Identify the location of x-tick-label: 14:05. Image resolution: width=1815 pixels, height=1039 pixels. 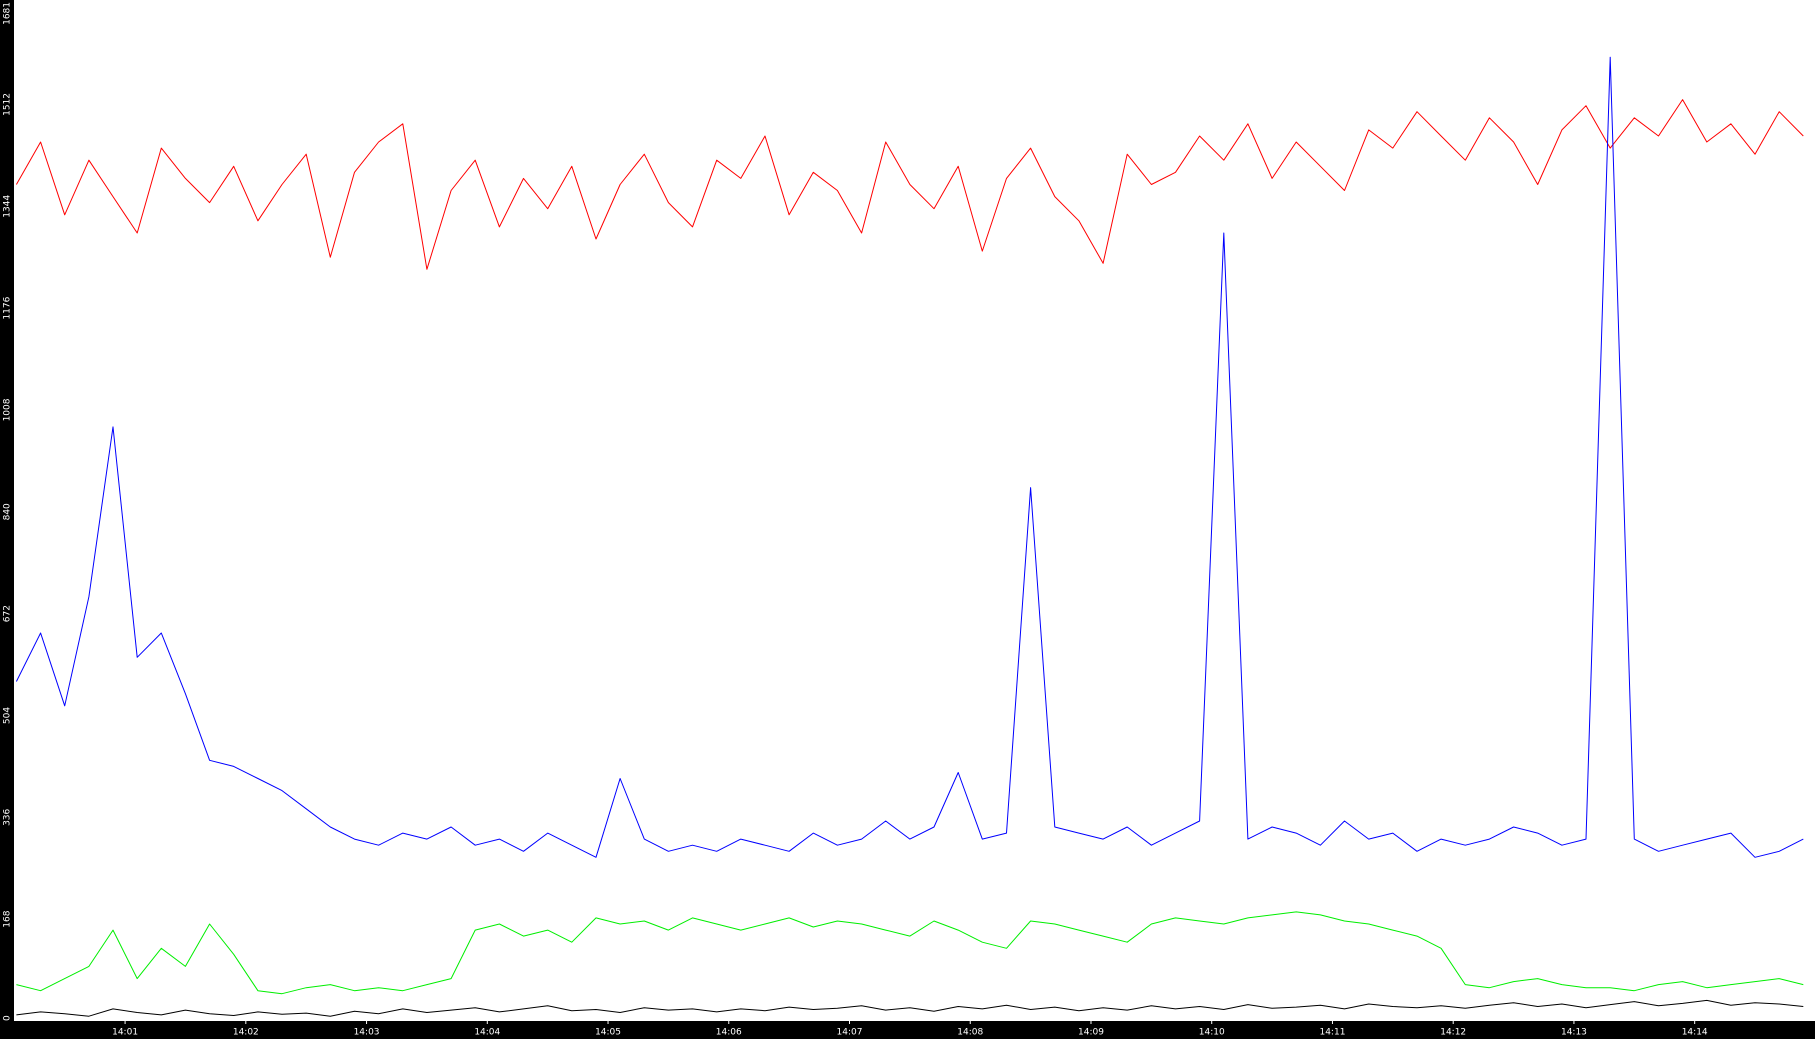
(608, 1033).